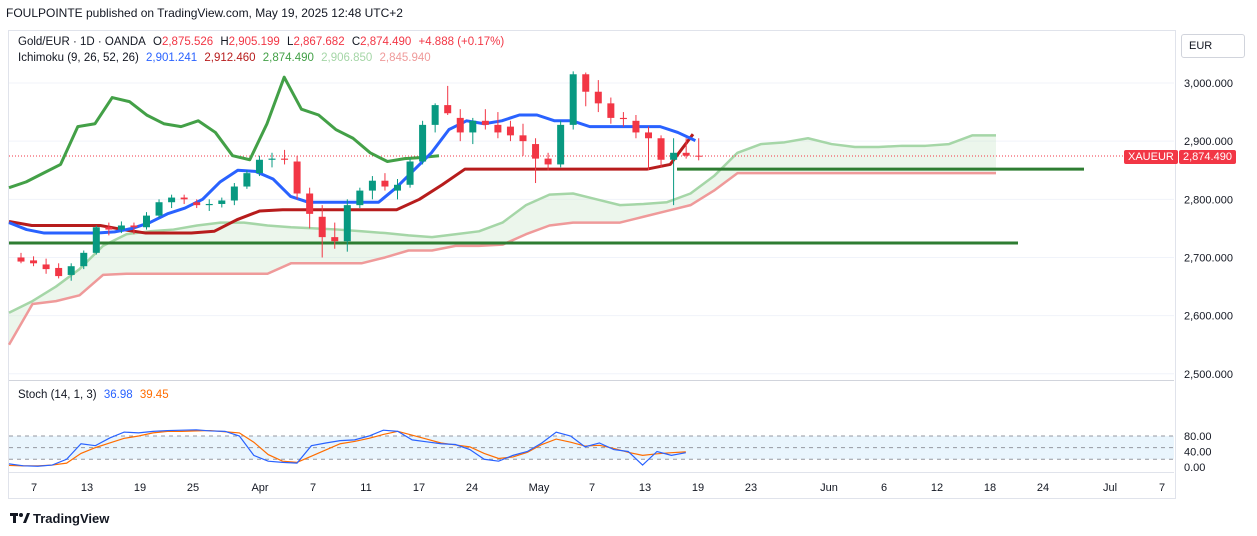 The width and height of the screenshot is (1257, 536). Describe the element at coordinates (118, 395) in the screenshot. I see `stoch-k-value: 36.98` at that location.